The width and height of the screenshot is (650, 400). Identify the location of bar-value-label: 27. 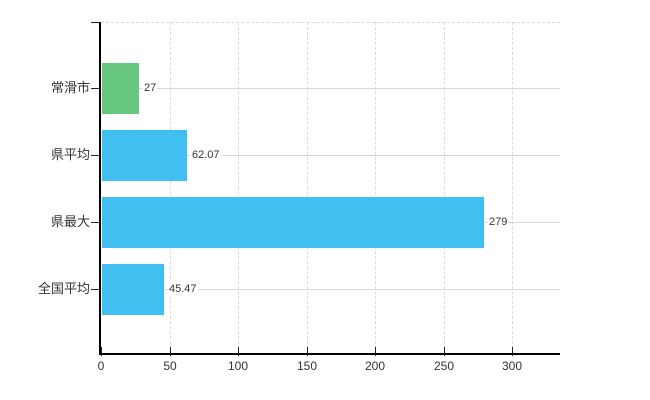
(150, 88).